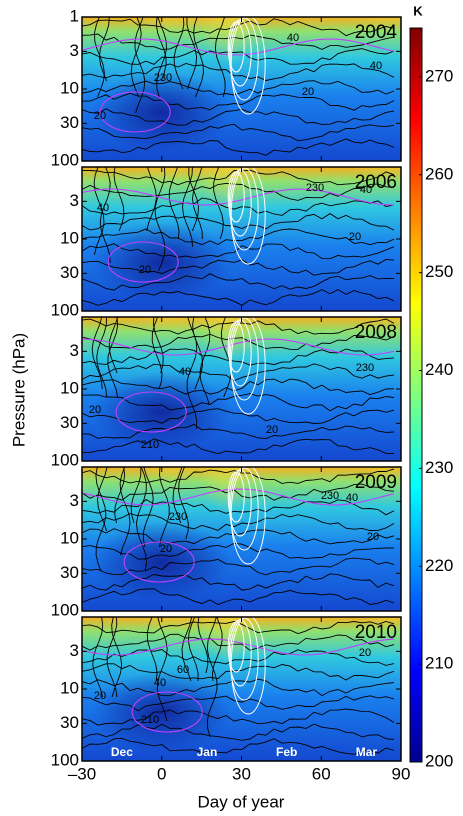 Image resolution: width=463 pixels, height=816 pixels. Describe the element at coordinates (401, 773) in the screenshot. I see `x-tick-label: 90` at that location.